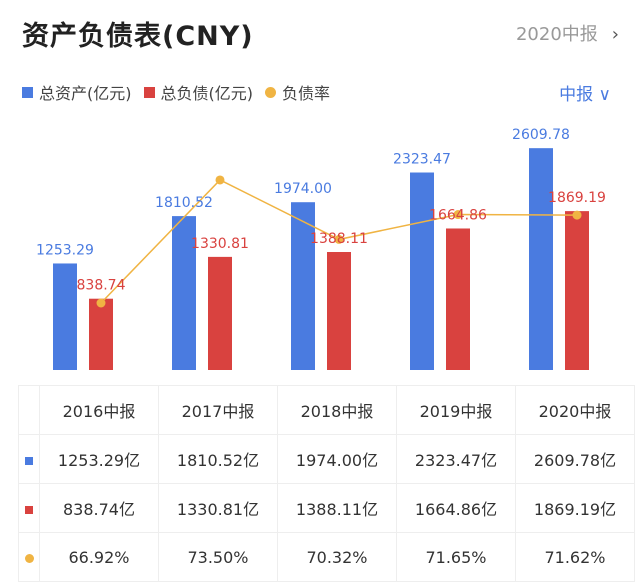  I want to click on assets-marker-icon, so click(29, 460).